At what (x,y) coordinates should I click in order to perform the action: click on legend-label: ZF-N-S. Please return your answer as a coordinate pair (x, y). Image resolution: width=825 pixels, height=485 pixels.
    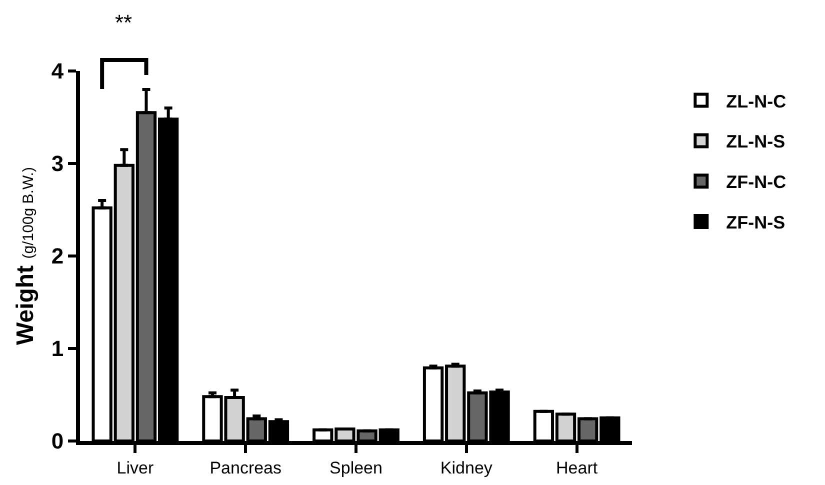
    Looking at the image, I should click on (756, 222).